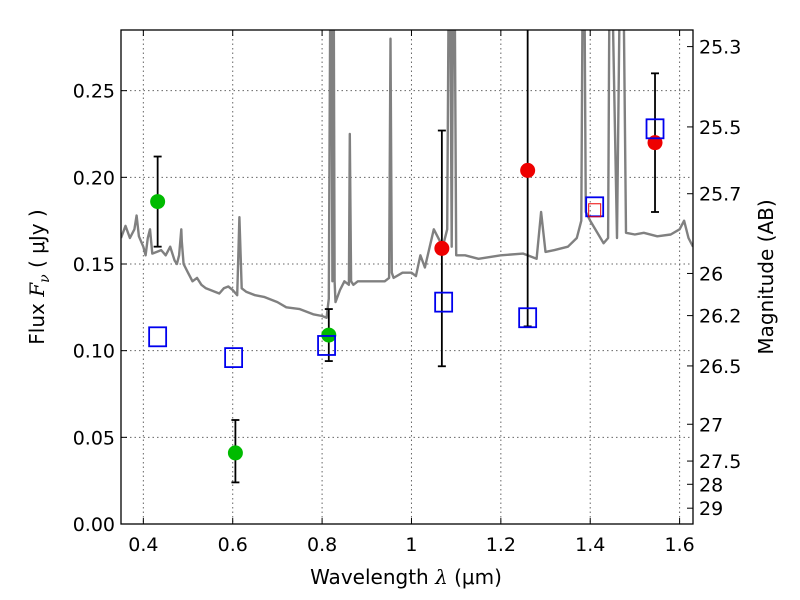 The image size is (800, 600). What do you see at coordinates (720, 462) in the screenshot?
I see `mag-tick-label: 27.5` at bounding box center [720, 462].